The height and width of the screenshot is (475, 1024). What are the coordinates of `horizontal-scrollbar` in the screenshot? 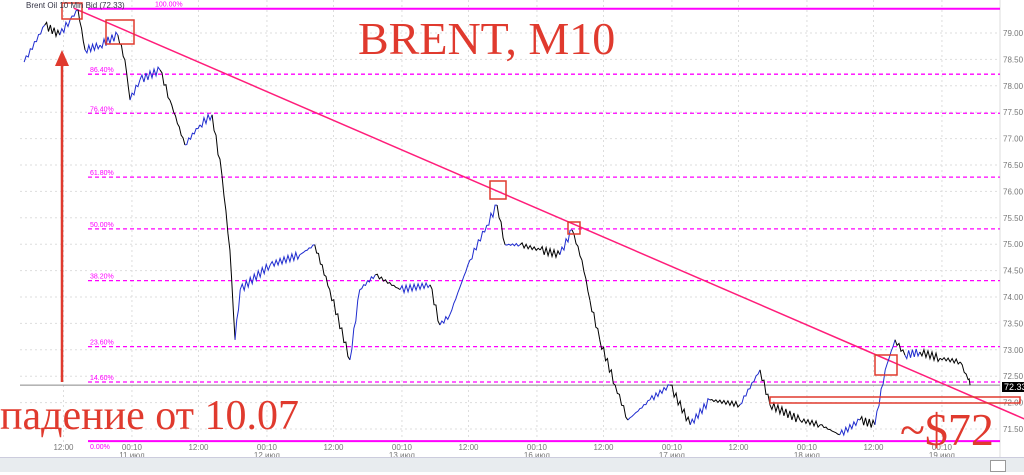 It's located at (512, 464).